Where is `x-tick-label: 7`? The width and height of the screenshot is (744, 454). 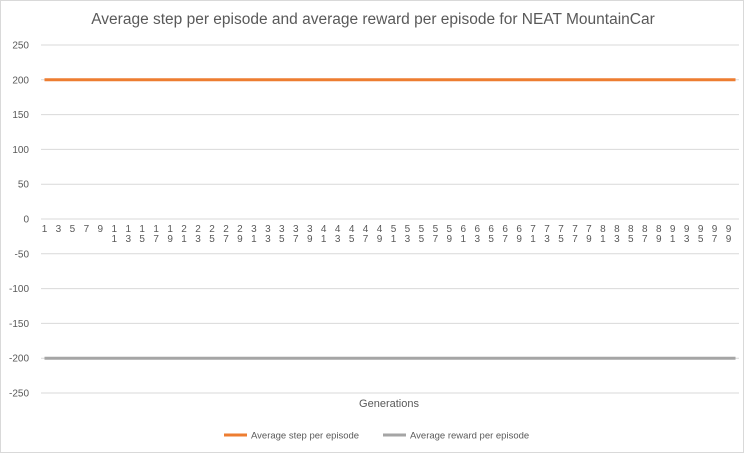 x-tick-label: 7 is located at coordinates (87, 229).